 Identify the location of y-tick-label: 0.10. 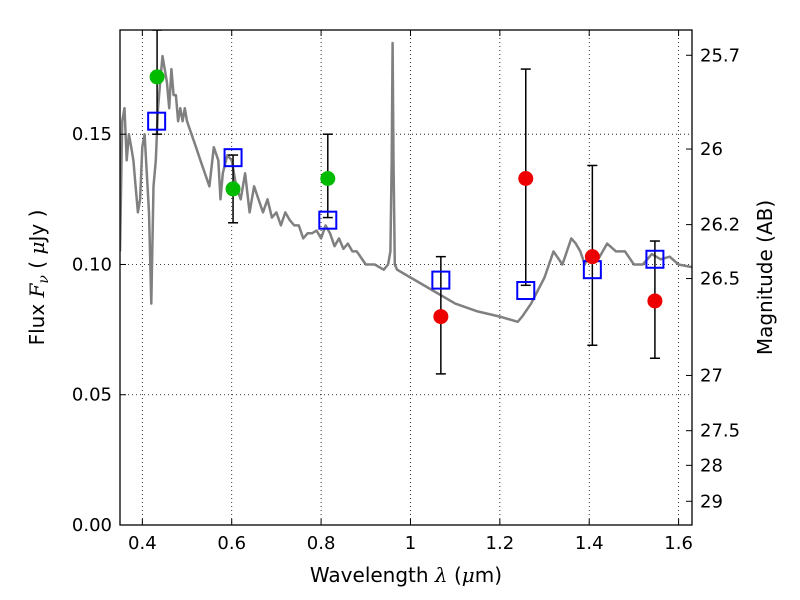
(92, 264).